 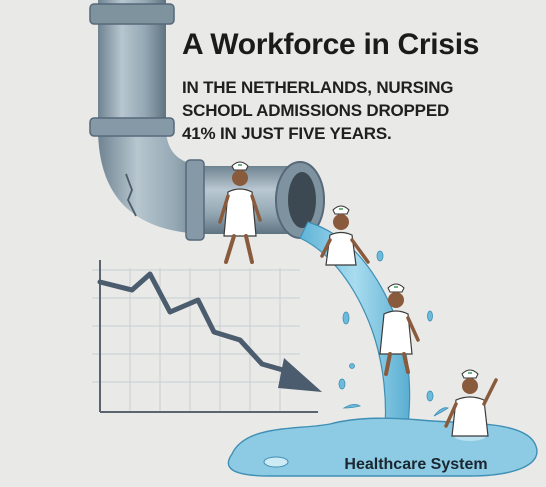 What do you see at coordinates (331, 44) in the screenshot?
I see `headline-title: A Workforce in Crisis` at bounding box center [331, 44].